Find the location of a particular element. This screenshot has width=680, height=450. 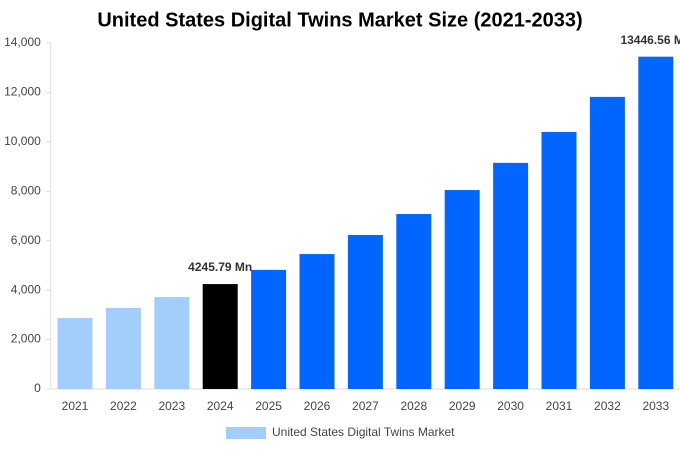

data-label: 13446.56 Mn is located at coordinates (650, 40).